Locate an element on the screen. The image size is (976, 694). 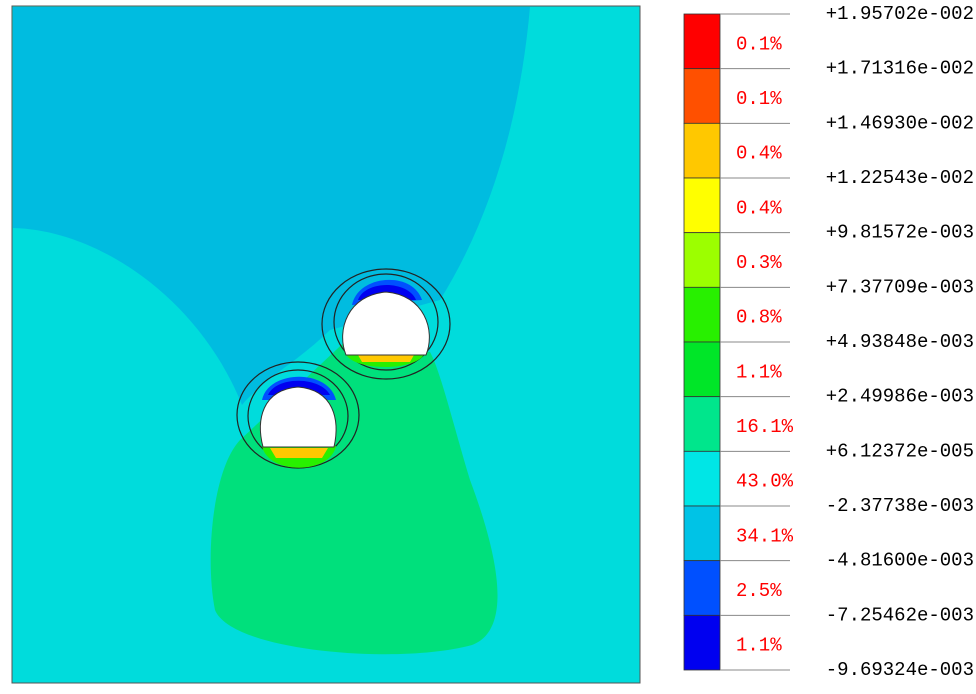
tunnel-lower is located at coordinates (298, 415).